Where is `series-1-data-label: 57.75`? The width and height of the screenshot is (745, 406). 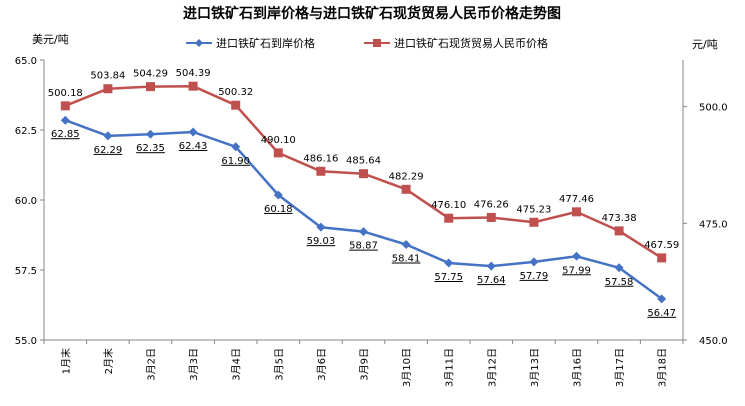 series-1-data-label: 57.75 is located at coordinates (448, 277).